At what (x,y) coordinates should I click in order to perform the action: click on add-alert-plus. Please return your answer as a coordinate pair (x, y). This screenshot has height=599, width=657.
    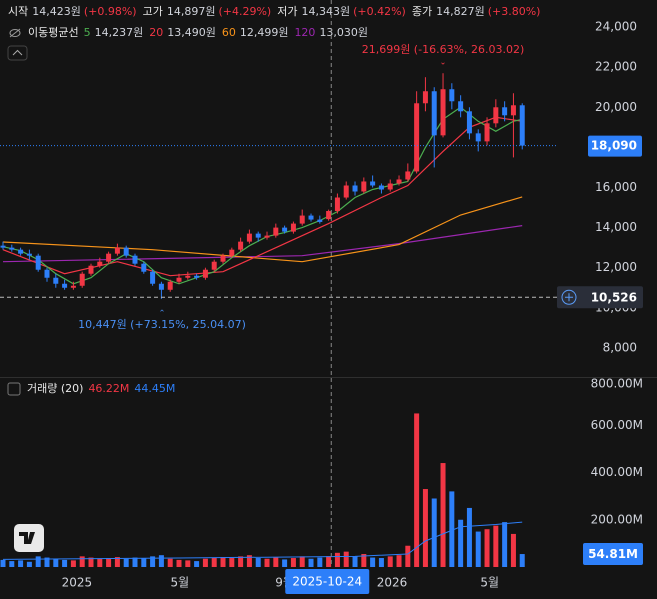
    Looking at the image, I should click on (569, 297).